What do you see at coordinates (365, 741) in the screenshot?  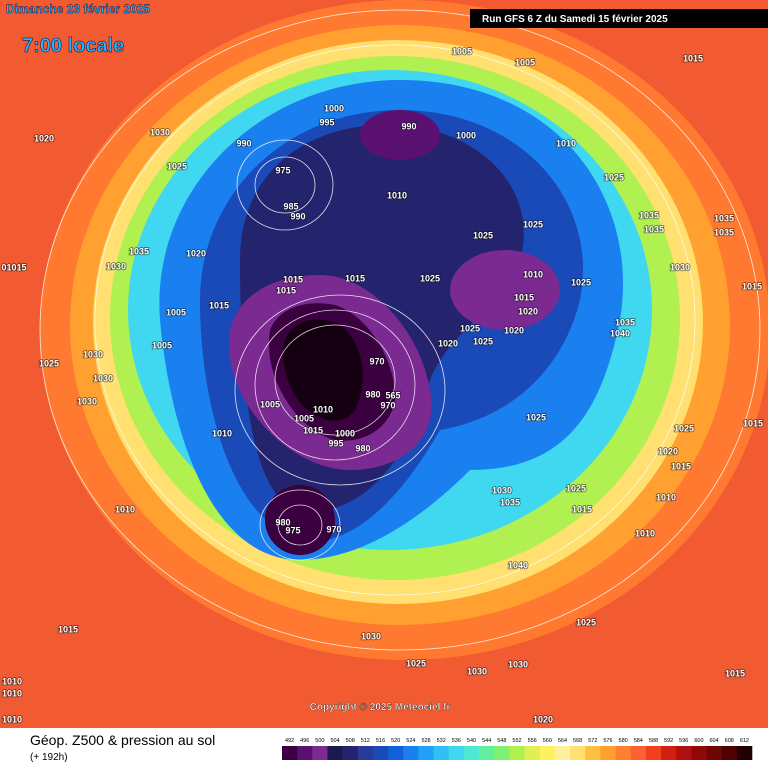 I see `scale-tick-label: 512` at bounding box center [365, 741].